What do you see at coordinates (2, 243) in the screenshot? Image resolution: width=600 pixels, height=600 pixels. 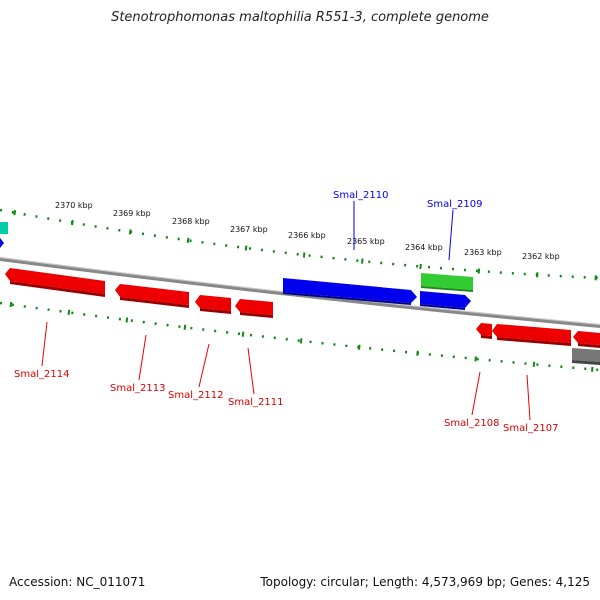 I see `gene-arrow-blue-edge` at bounding box center [2, 243].